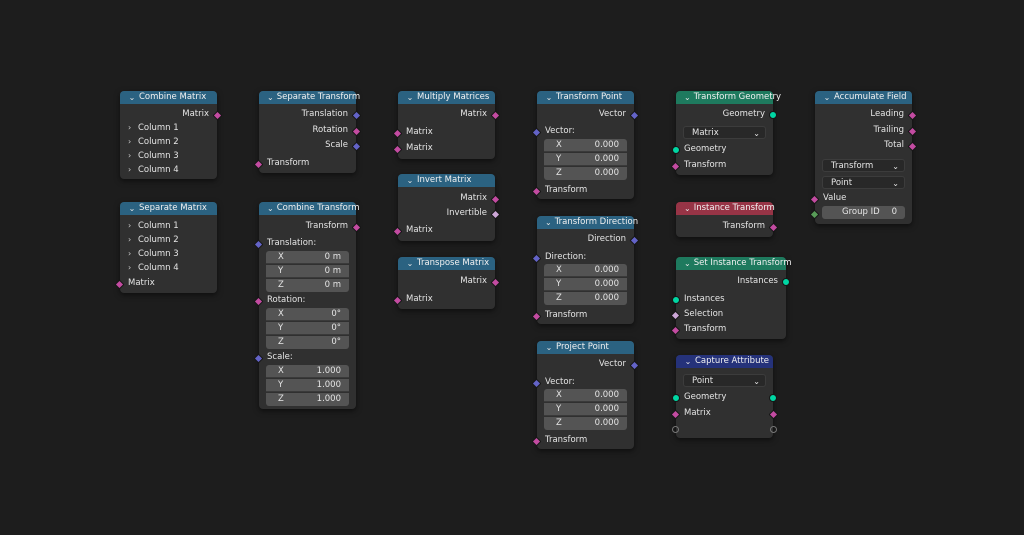 This screenshot has width=1024, height=535. Describe the element at coordinates (814, 214) in the screenshot. I see `integer-socket` at that location.